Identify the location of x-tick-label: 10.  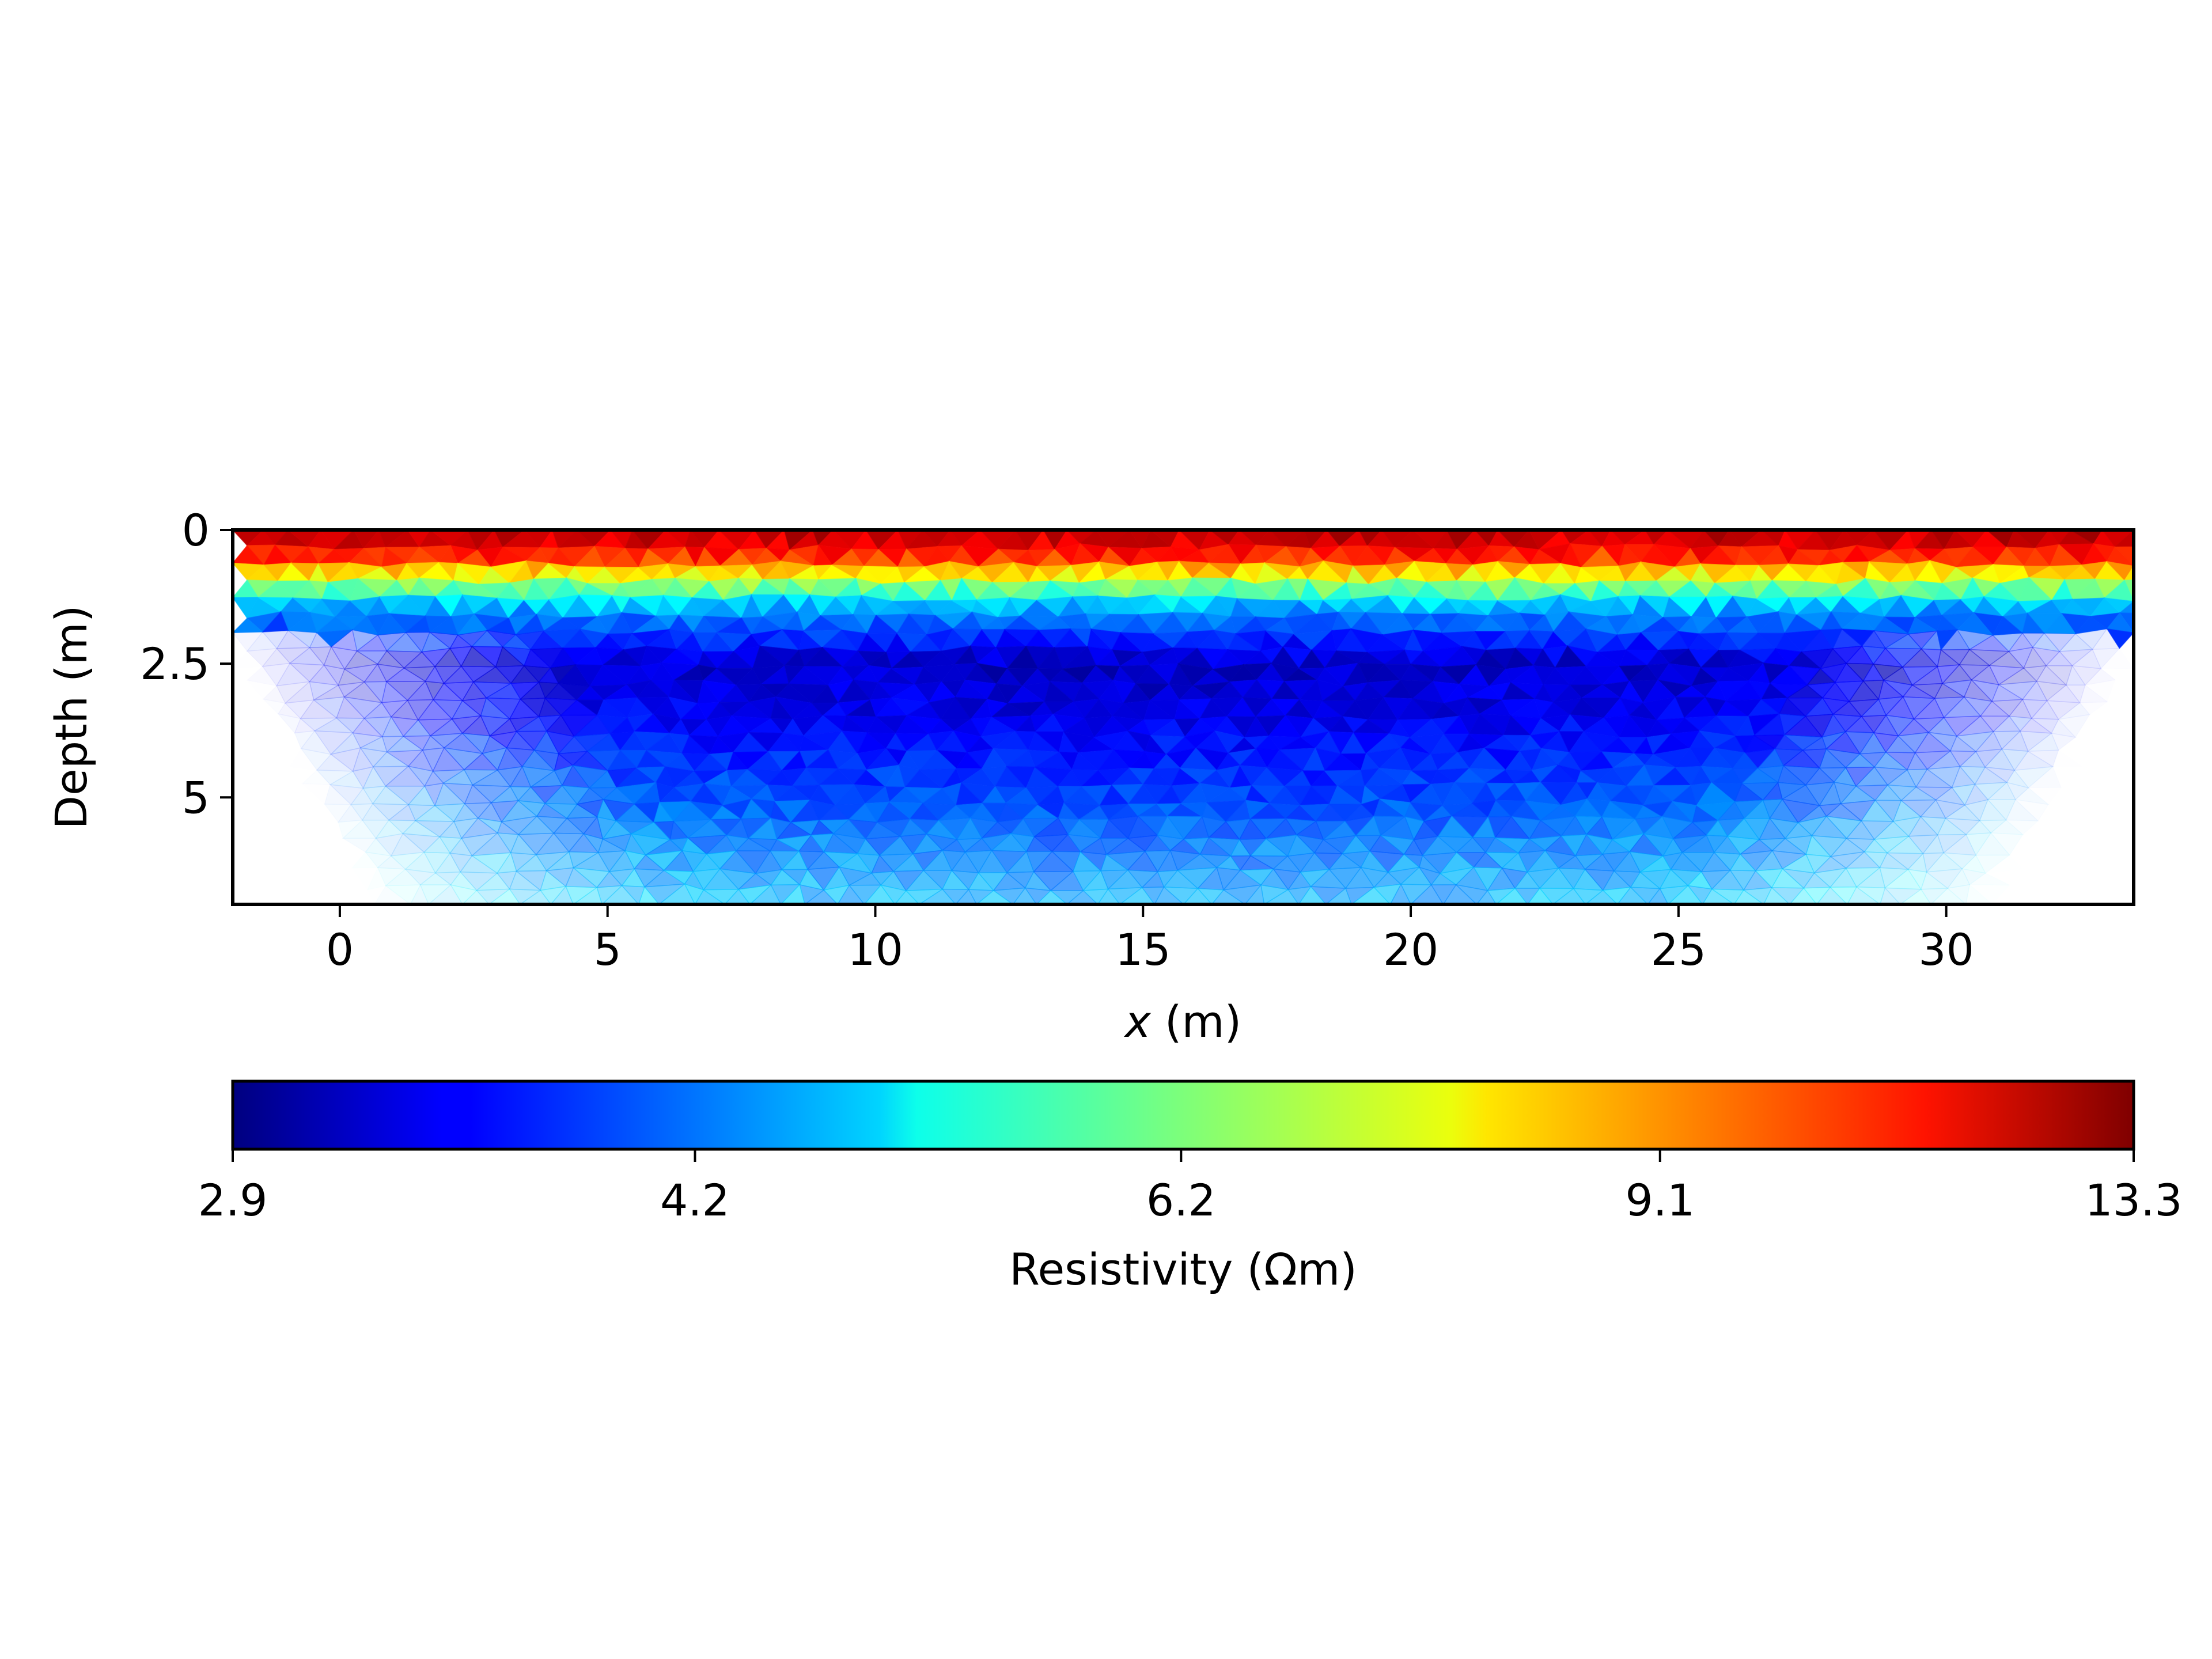
(875, 949).